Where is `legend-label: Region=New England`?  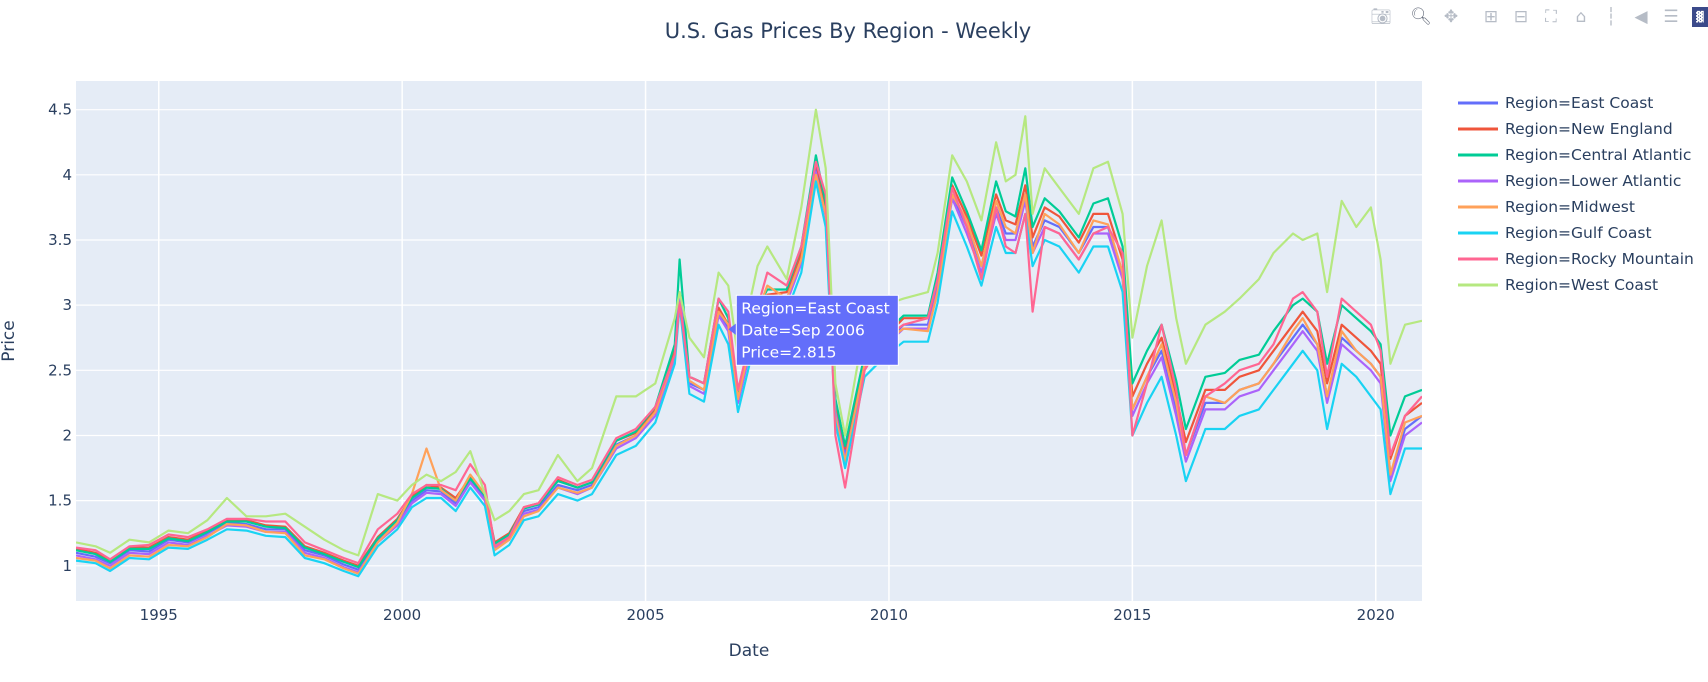 legend-label: Region=New England is located at coordinates (1589, 129).